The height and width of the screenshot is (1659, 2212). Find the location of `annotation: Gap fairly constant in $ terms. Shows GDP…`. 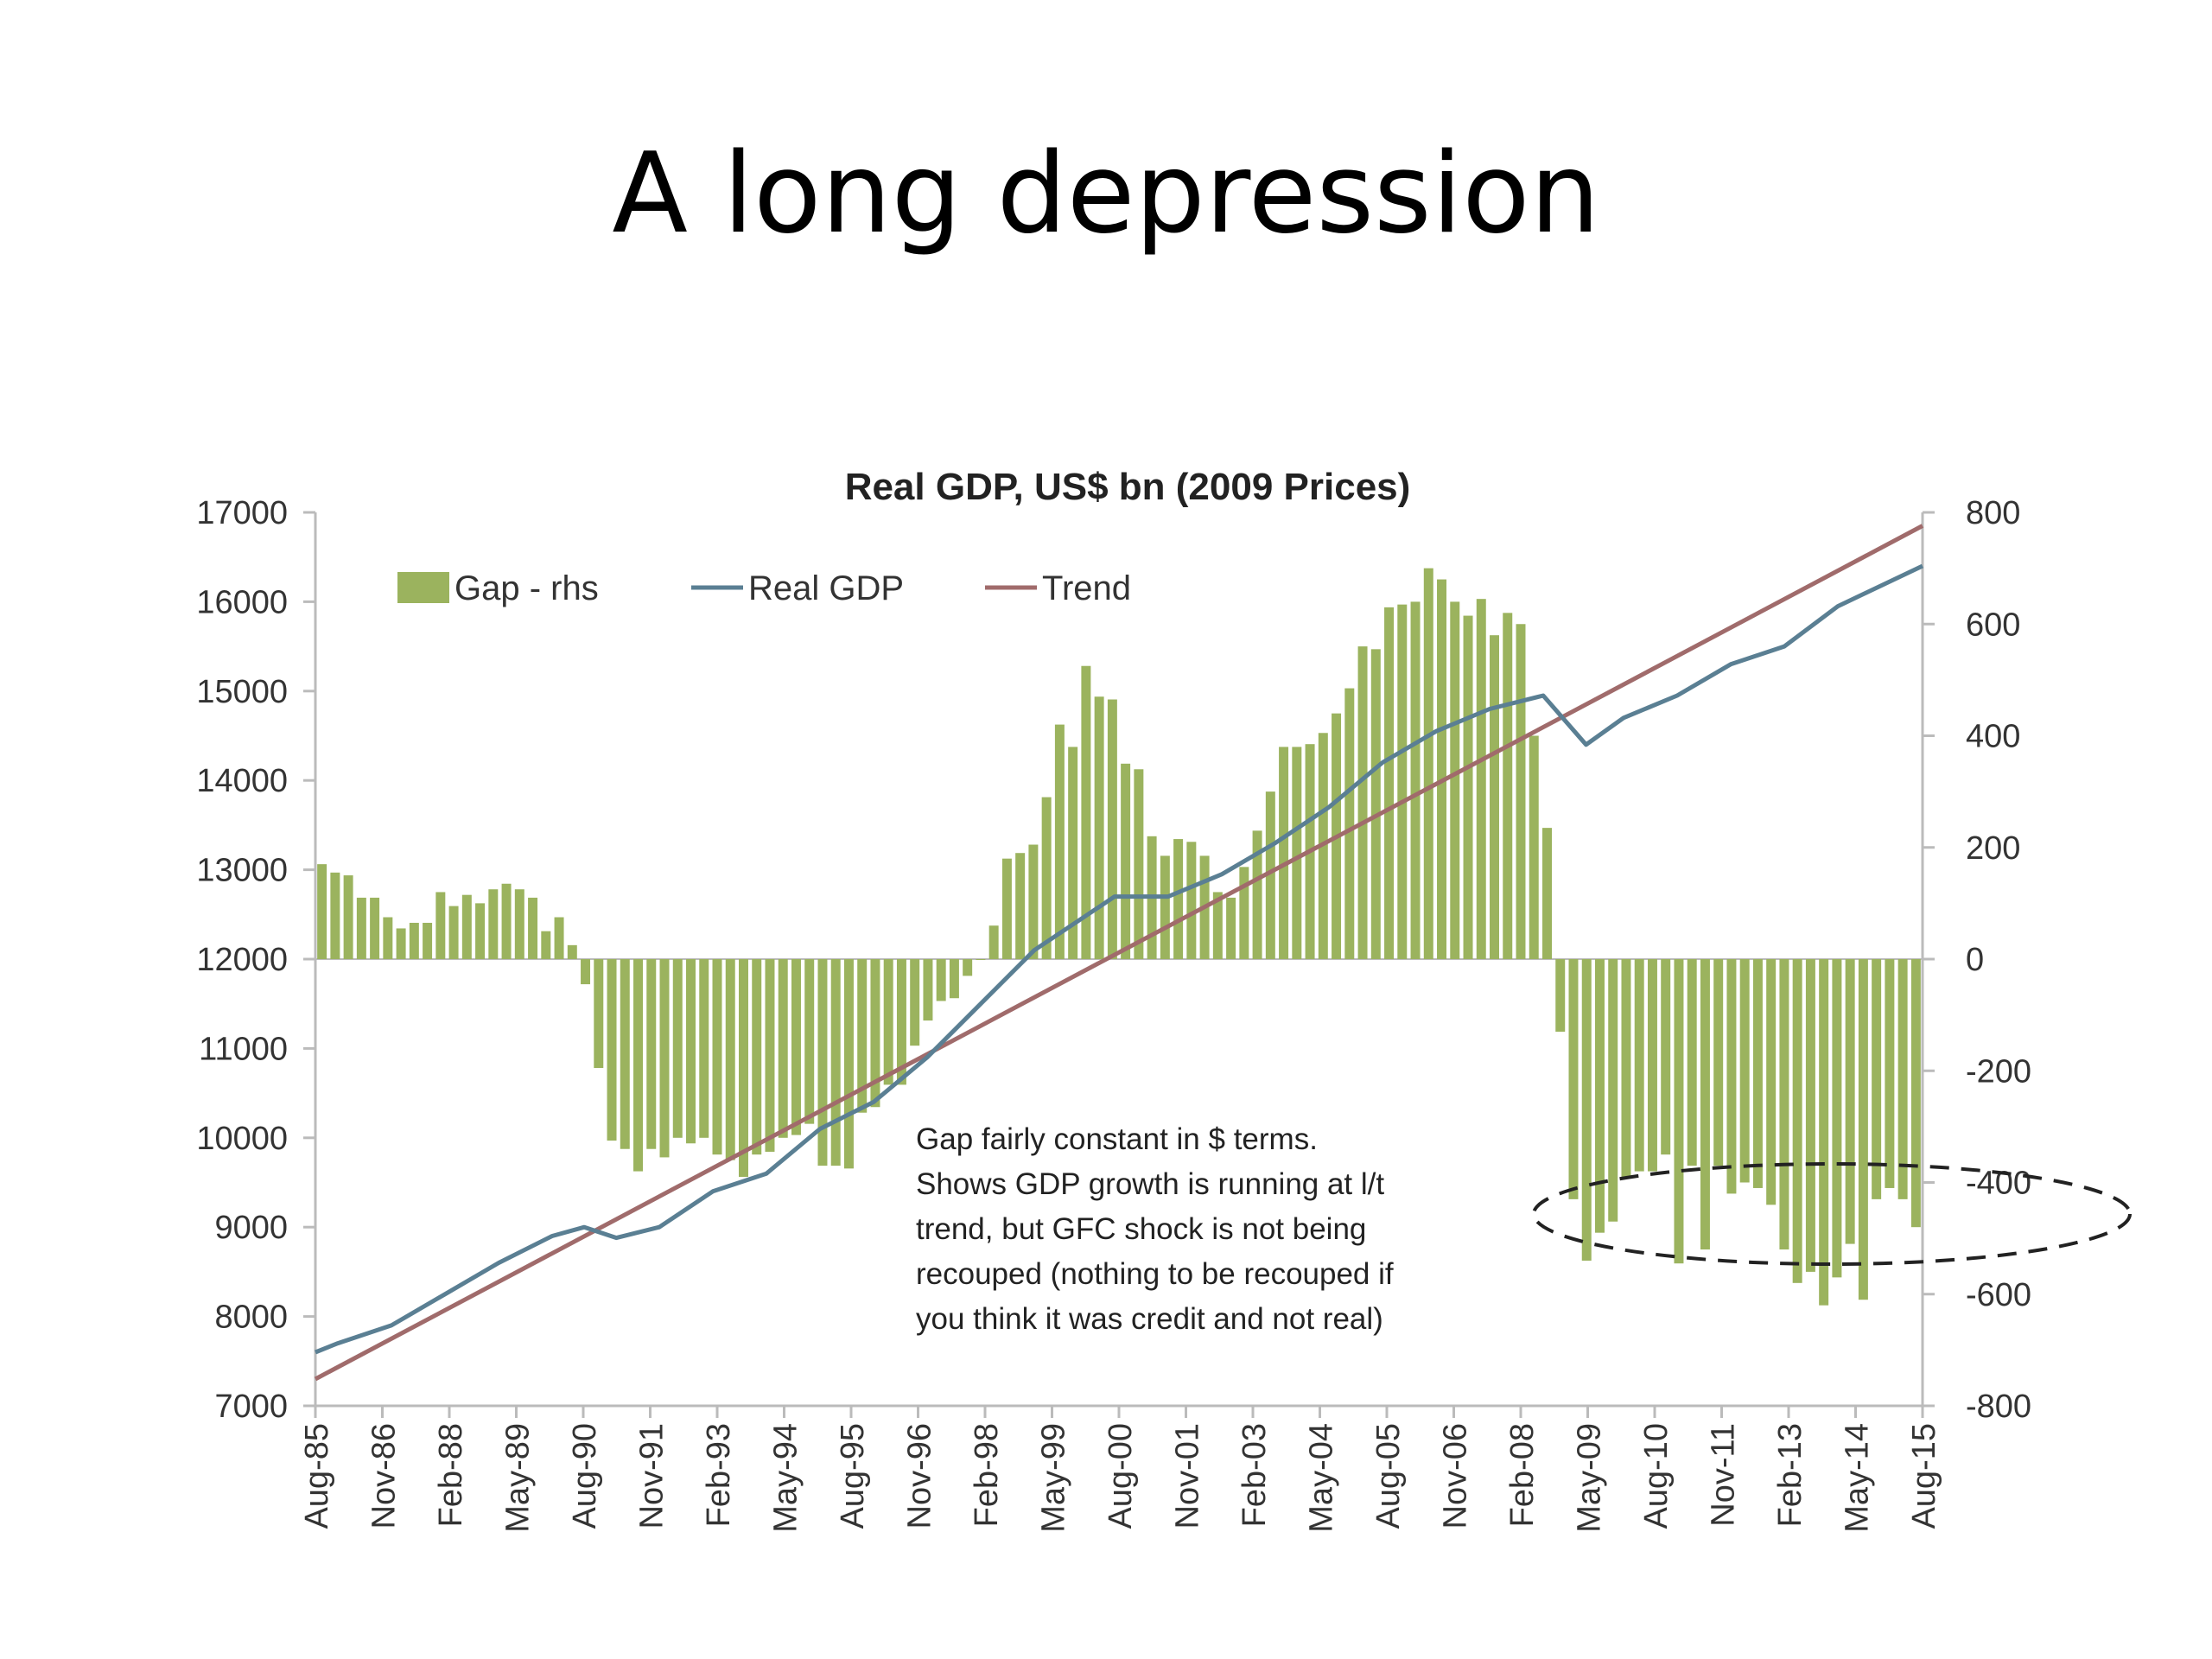

annotation: Gap fairly constant in $ terms. Shows GDP… is located at coordinates (1155, 1229).